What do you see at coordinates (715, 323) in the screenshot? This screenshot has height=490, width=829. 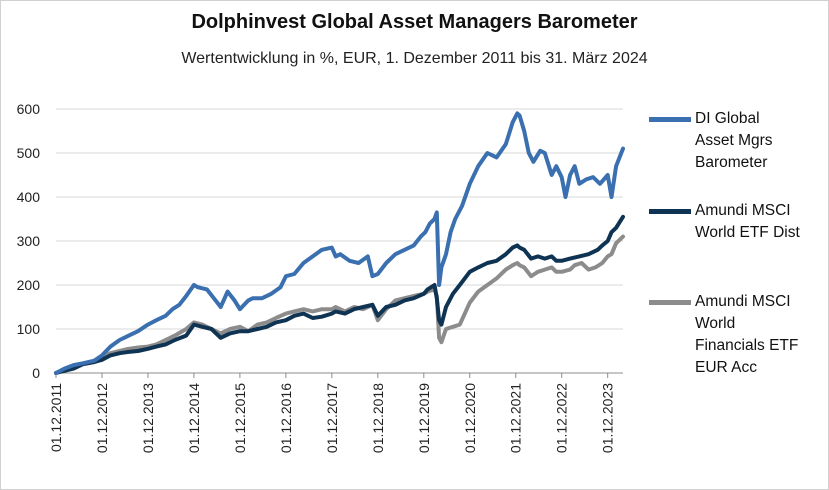 I see `legend-label-line-2: World` at bounding box center [715, 323].